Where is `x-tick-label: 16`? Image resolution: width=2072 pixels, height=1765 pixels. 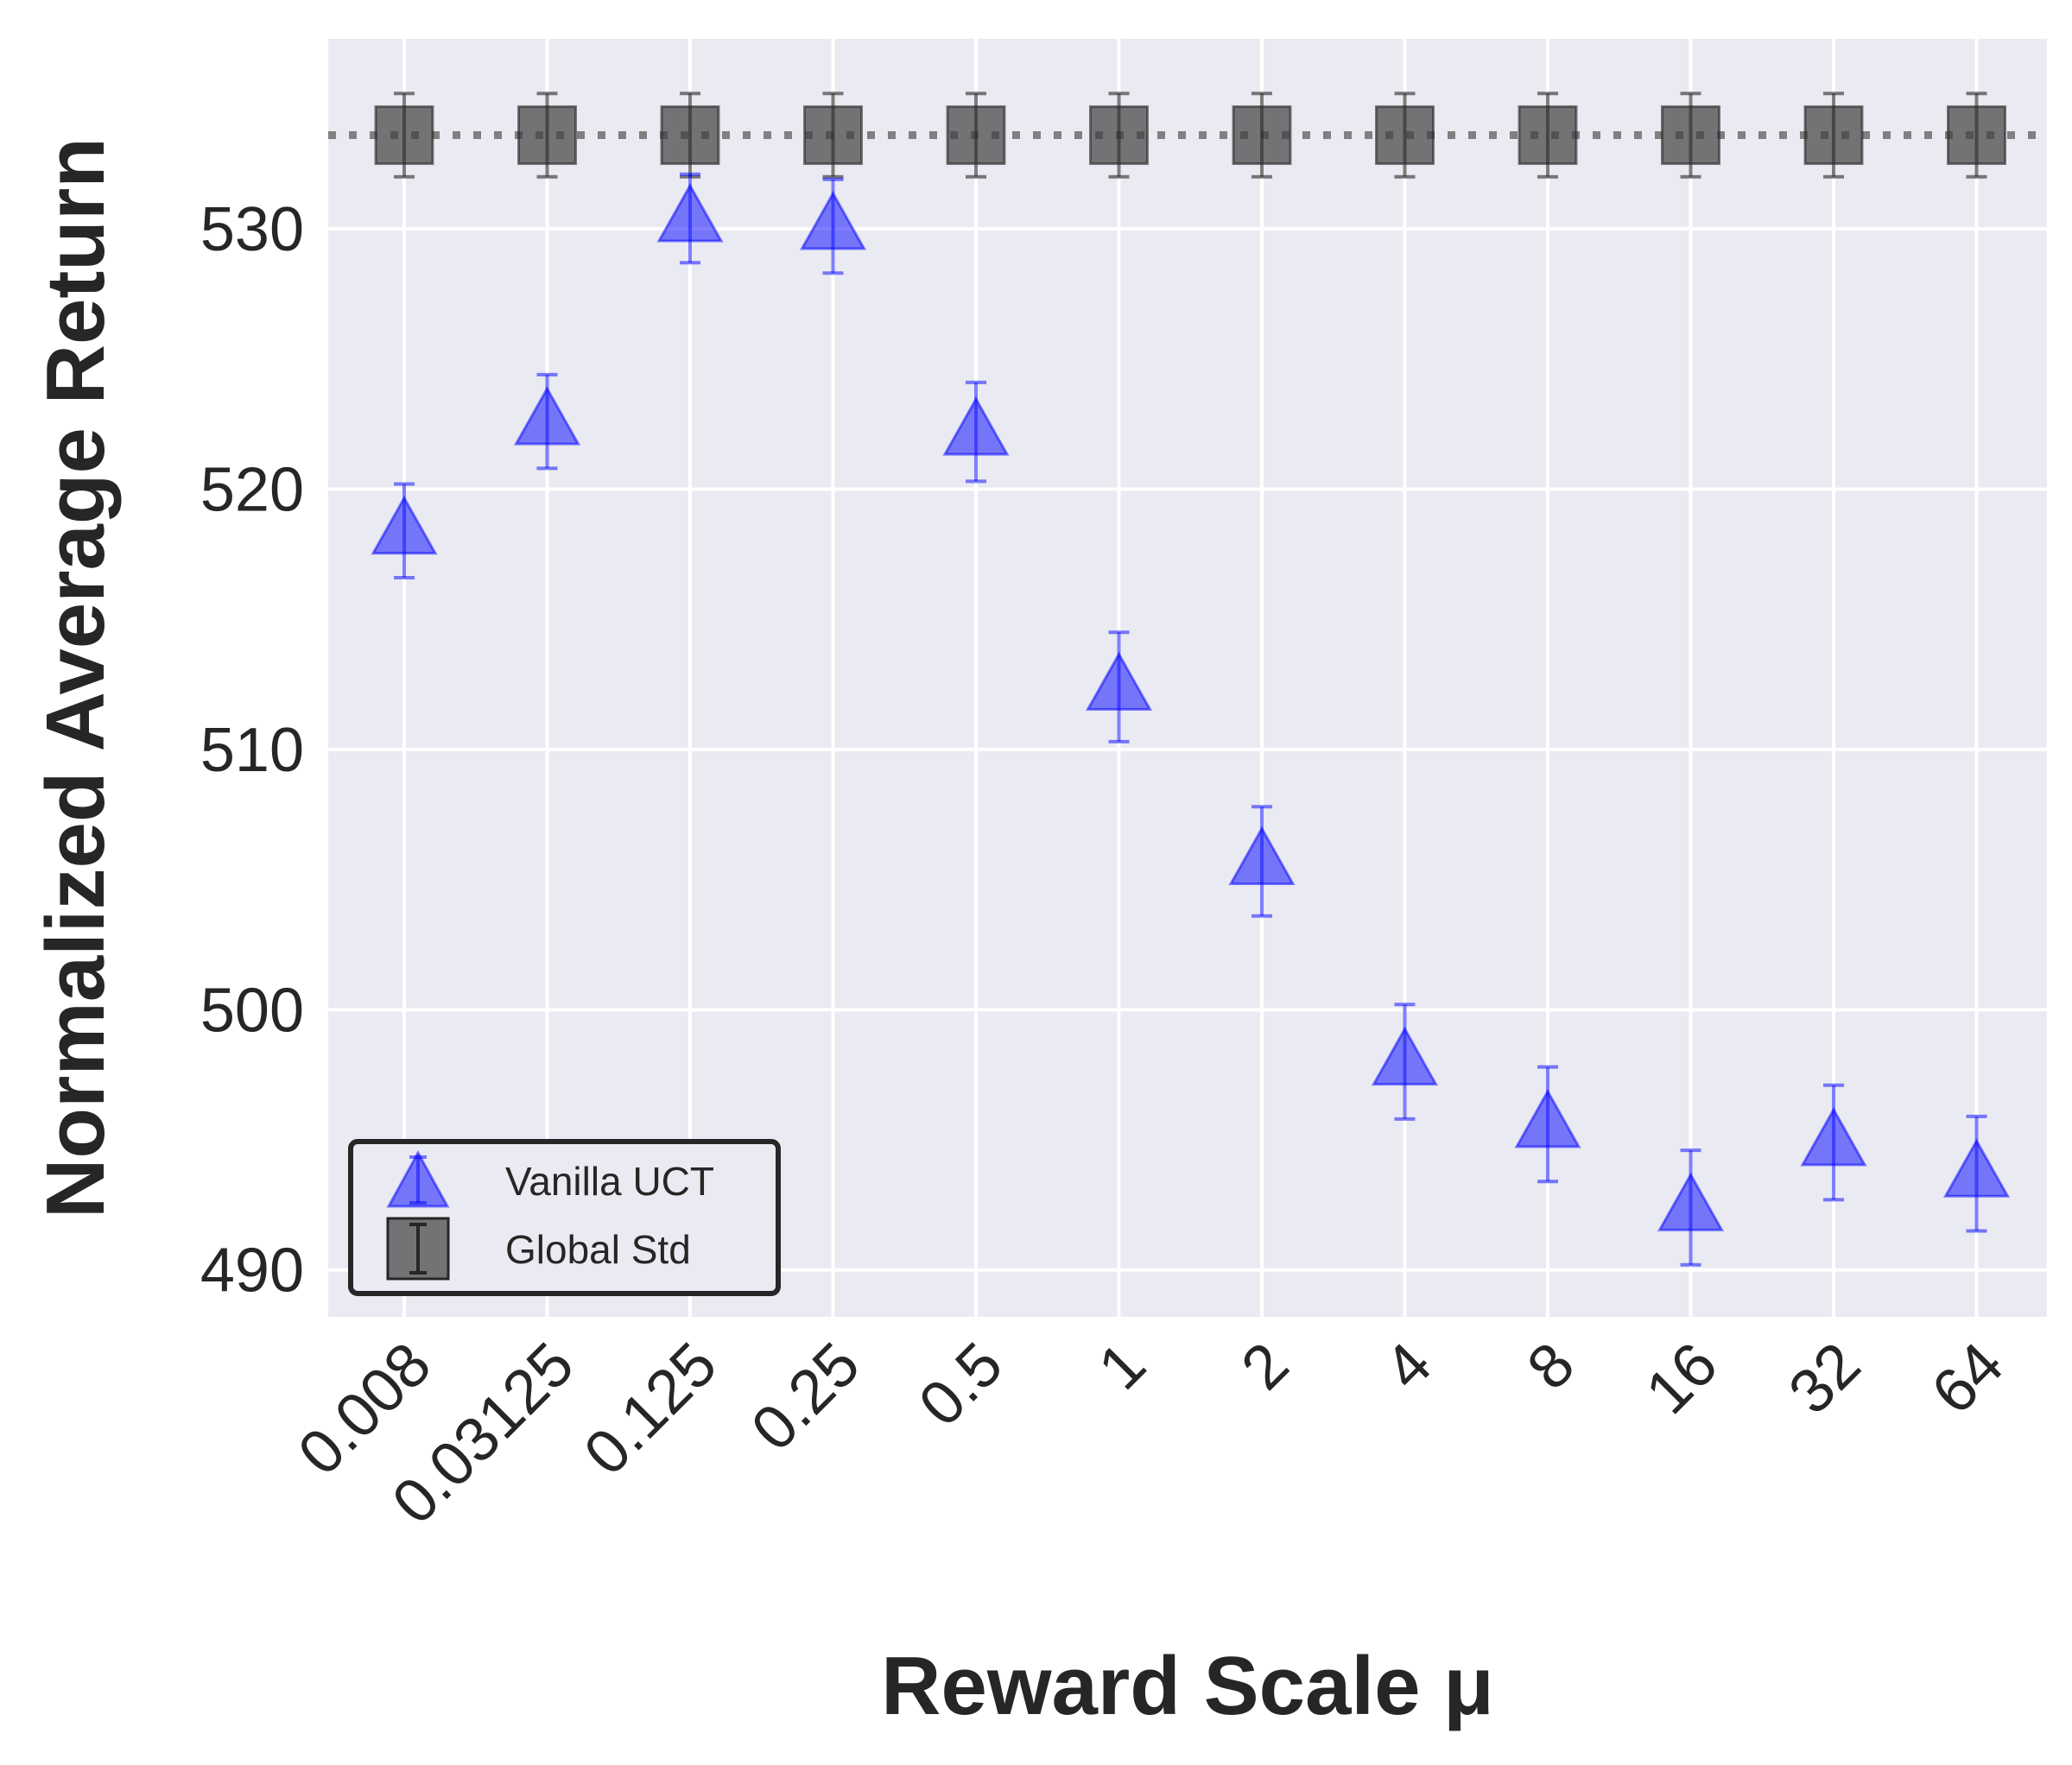 x-tick-label: 16 is located at coordinates (1682, 1379).